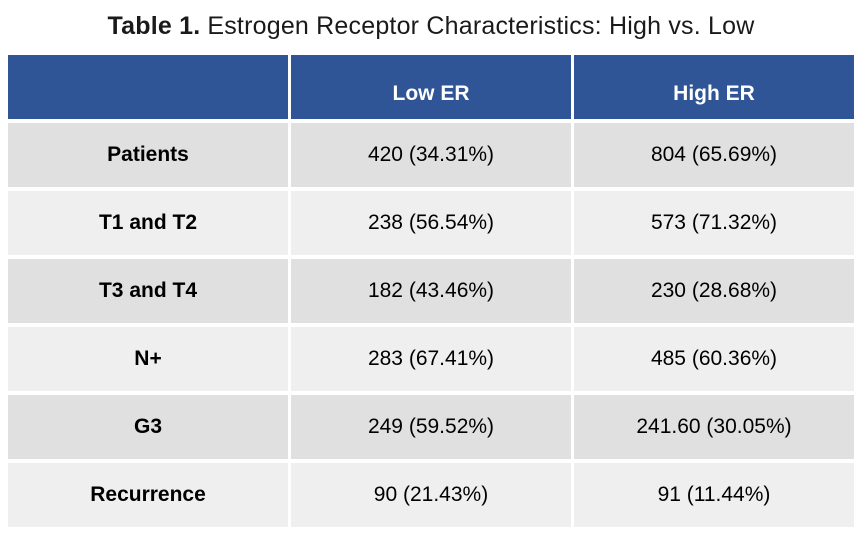  I want to click on table-number: Table 1., so click(154, 26).